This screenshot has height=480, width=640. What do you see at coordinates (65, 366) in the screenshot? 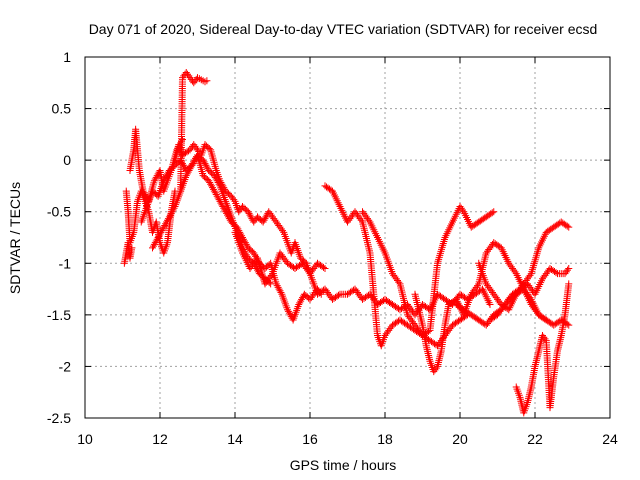
I see `y-tick-label: -2` at bounding box center [65, 366].